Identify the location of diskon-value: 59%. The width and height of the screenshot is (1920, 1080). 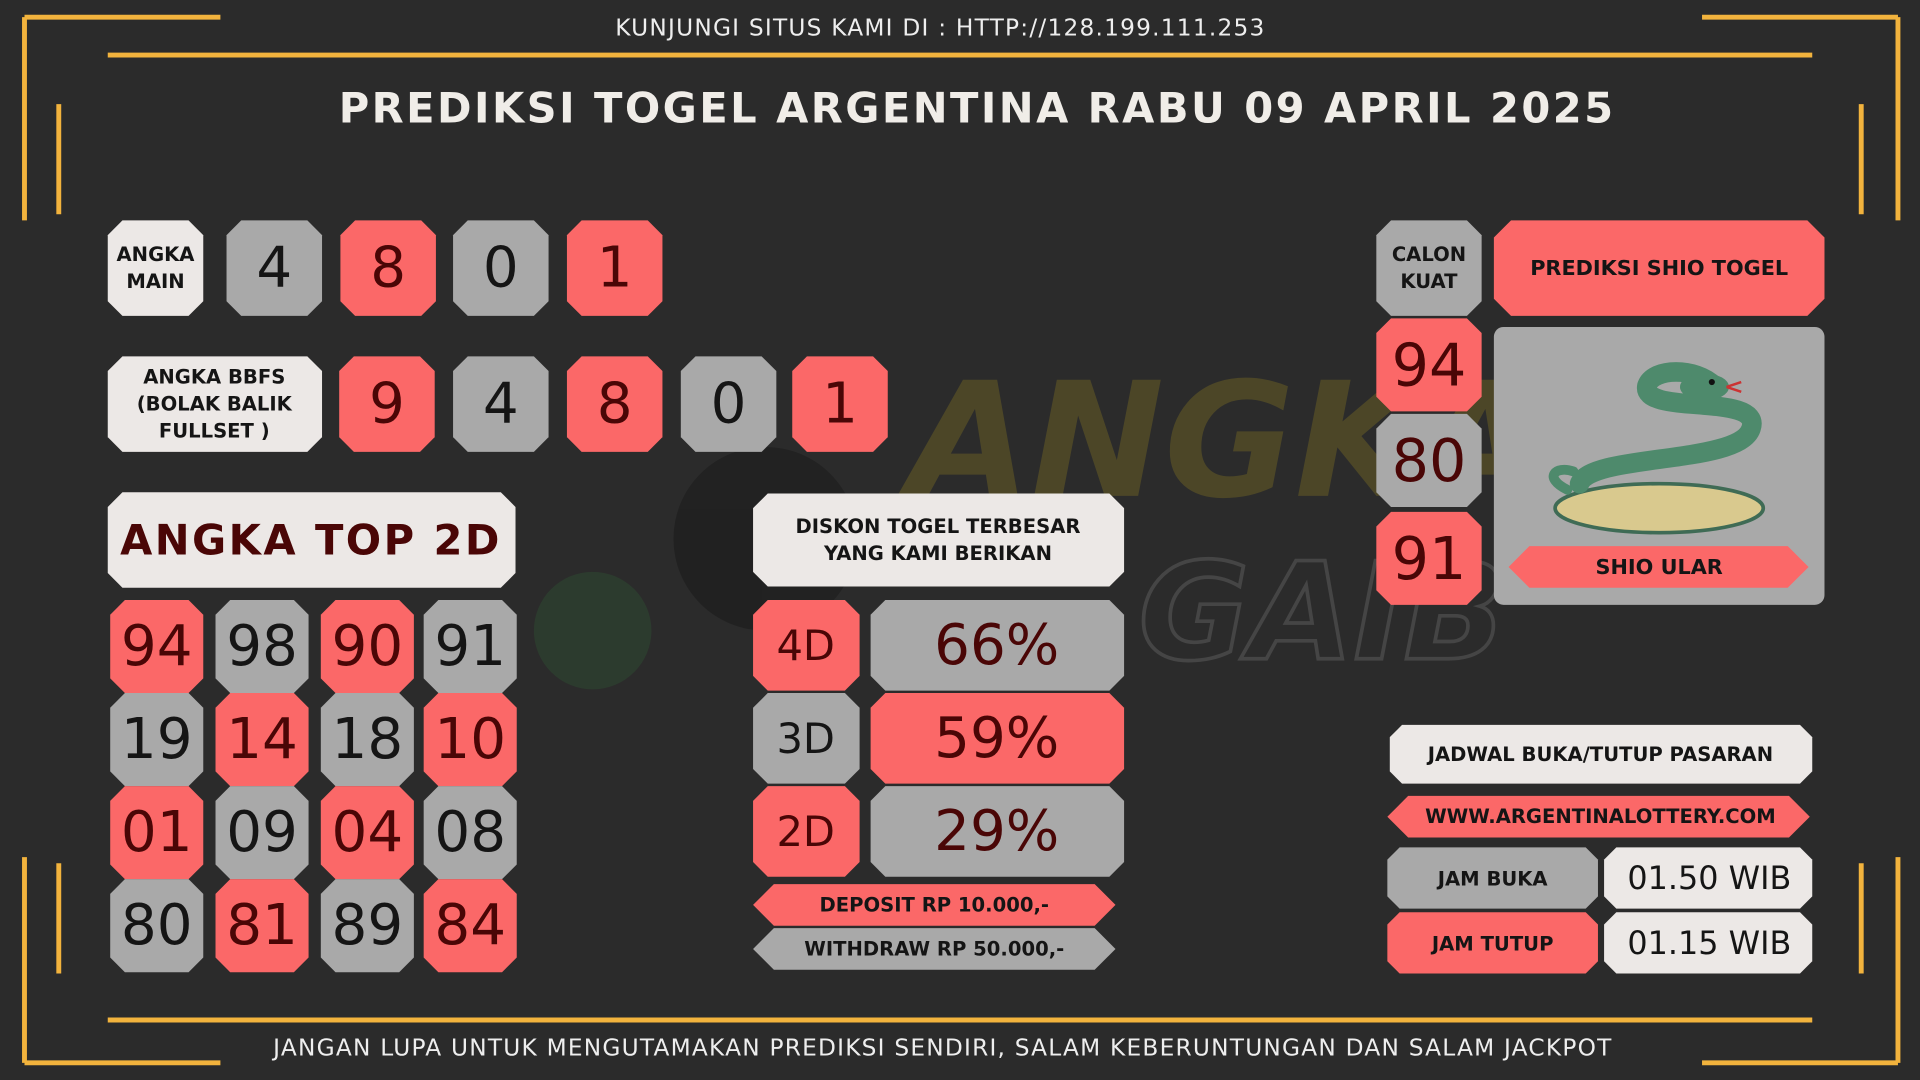
(996, 738).